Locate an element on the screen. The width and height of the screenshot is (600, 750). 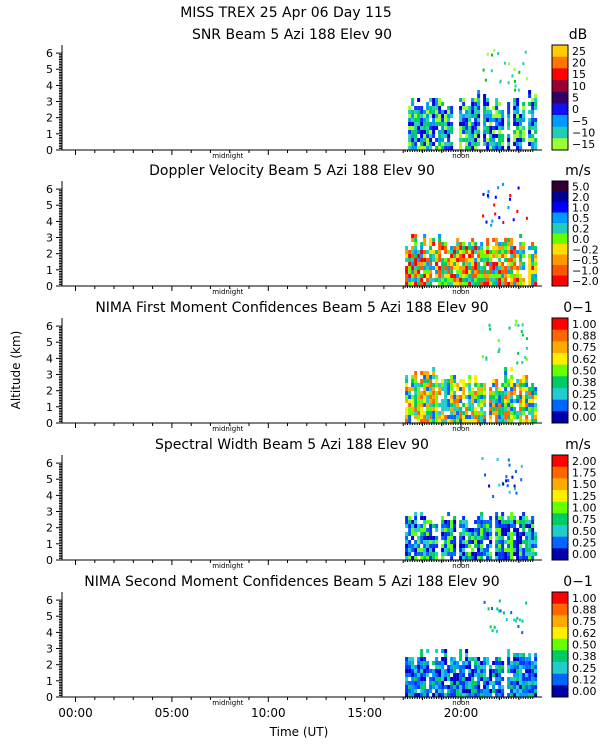
scale-label: 0.75 is located at coordinates (584, 347).